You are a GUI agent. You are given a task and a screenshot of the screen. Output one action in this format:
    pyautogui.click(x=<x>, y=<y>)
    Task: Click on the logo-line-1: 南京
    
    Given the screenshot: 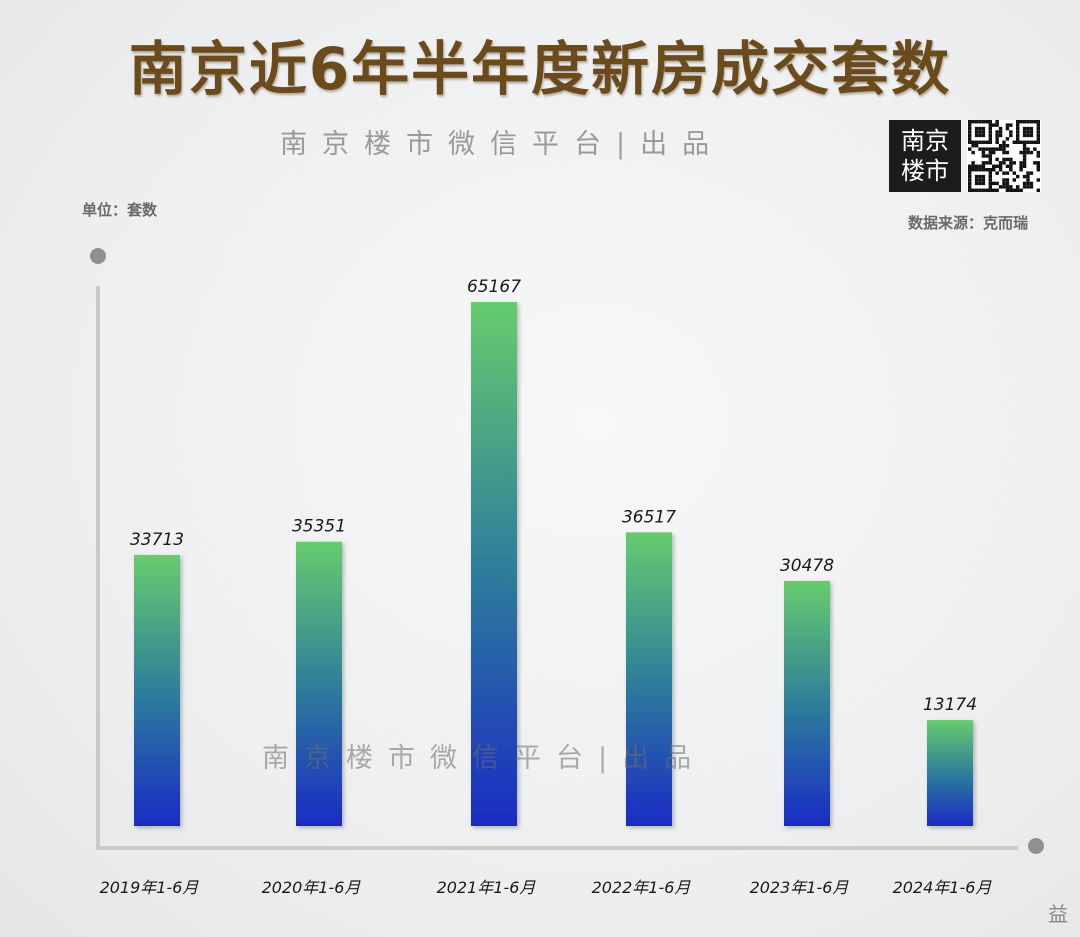 What is the action you would take?
    pyautogui.click(x=925, y=141)
    